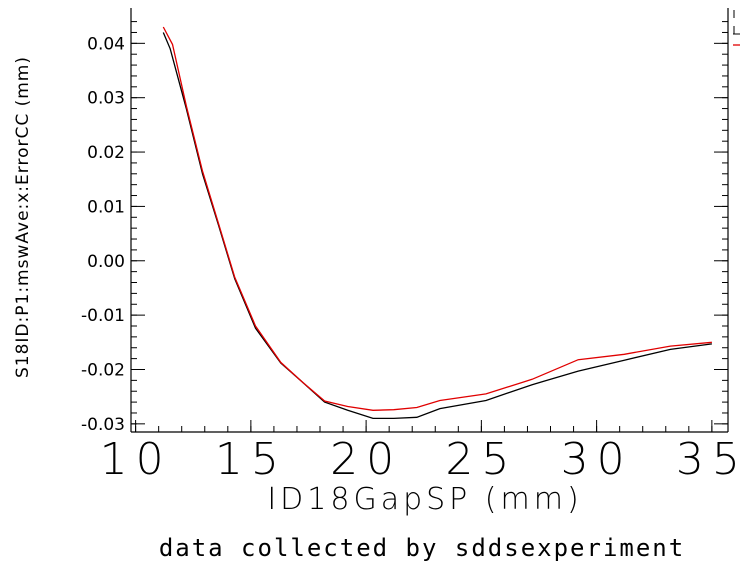 The image size is (740, 565). What do you see at coordinates (103, 370) in the screenshot?
I see `y-tick-label: -0.02` at bounding box center [103, 370].